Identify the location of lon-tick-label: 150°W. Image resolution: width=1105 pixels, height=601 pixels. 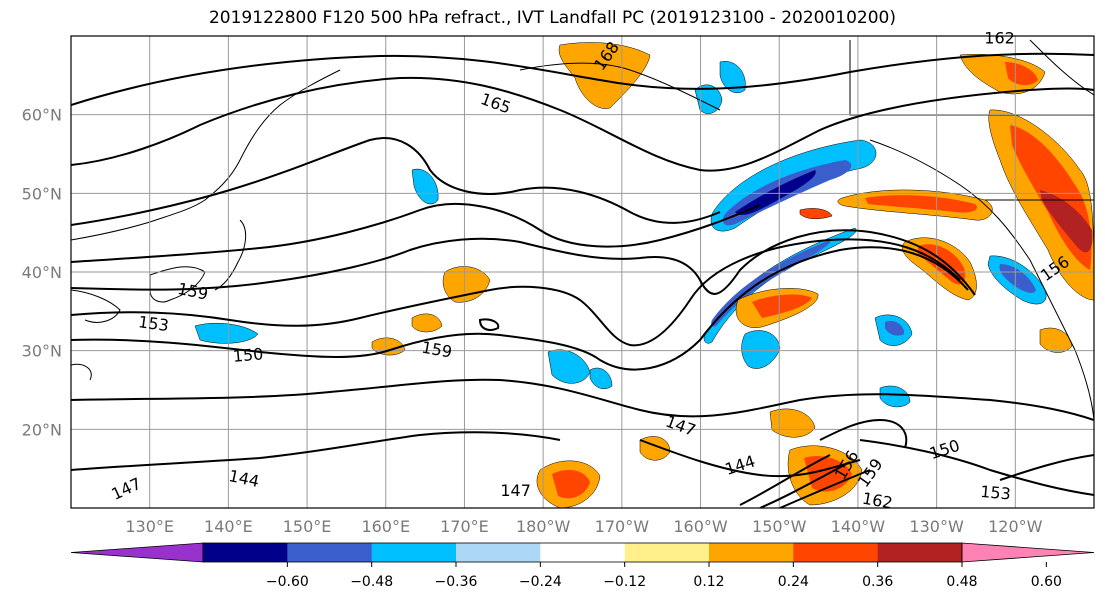
(779, 526).